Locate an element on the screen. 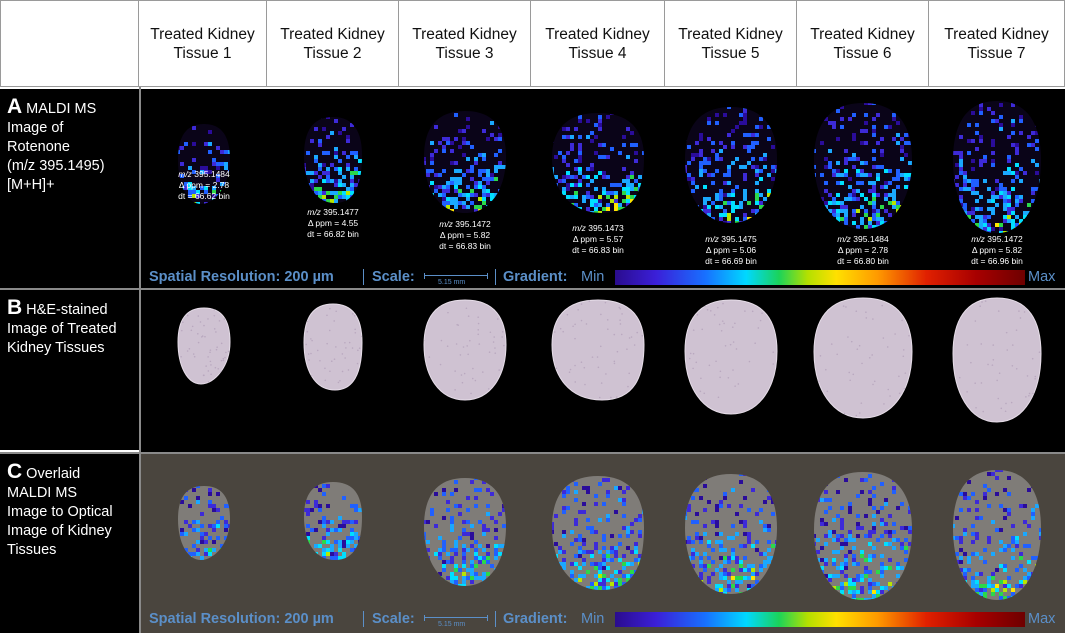 The width and height of the screenshot is (1065, 633). column-header-6: Treated Kidney Tissue 6 is located at coordinates (863, 43).